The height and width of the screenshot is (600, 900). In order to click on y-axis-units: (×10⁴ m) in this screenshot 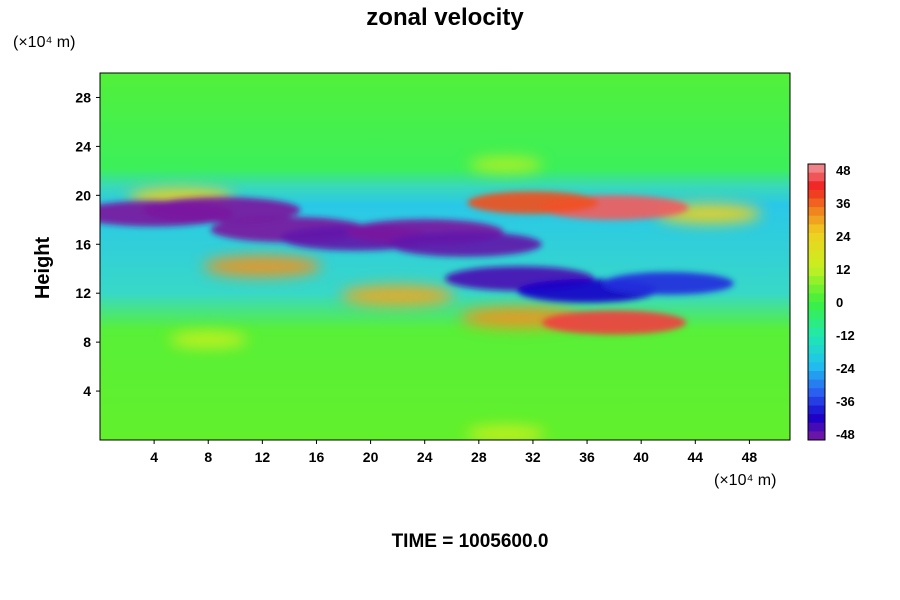, I will do `click(44, 42)`.